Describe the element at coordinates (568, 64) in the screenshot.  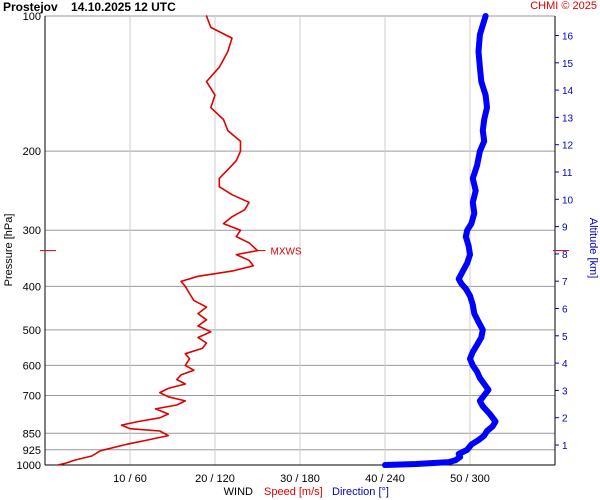
I see `altitude-tick-label: 15` at that location.